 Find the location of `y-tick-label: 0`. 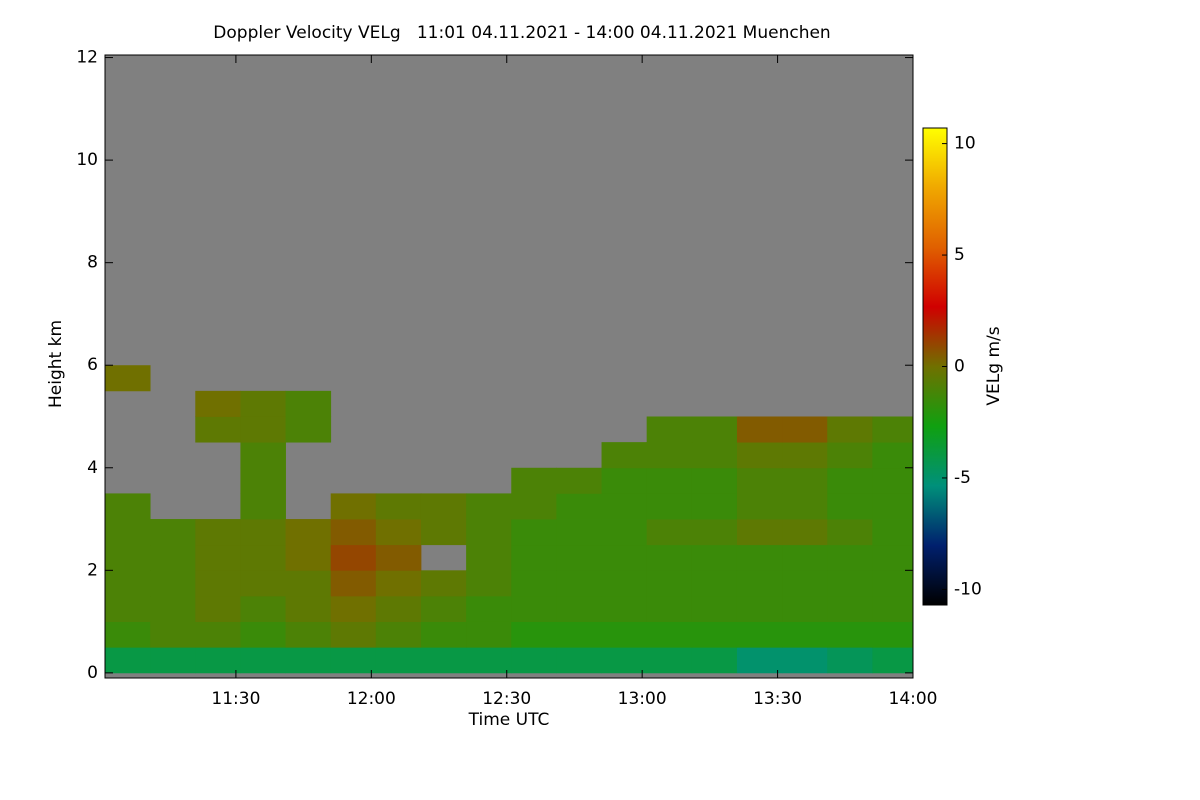

y-tick-label: 0 is located at coordinates (92, 673).